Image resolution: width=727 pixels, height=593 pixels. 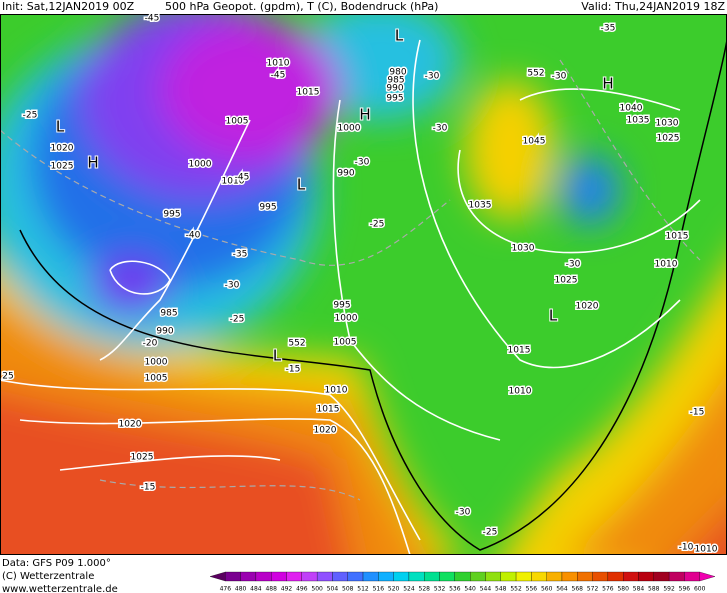 What do you see at coordinates (608, 29) in the screenshot?
I see `temperature-label: -35` at bounding box center [608, 29].